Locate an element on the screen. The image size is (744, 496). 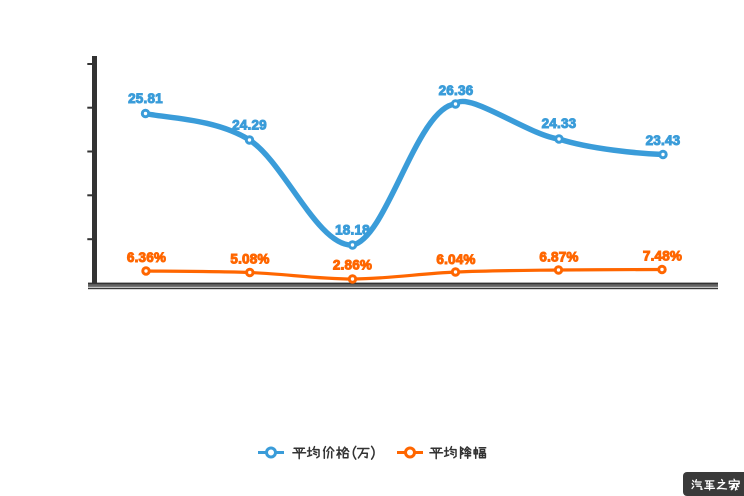
svg-text: 24.29 is located at coordinates (249, 125).